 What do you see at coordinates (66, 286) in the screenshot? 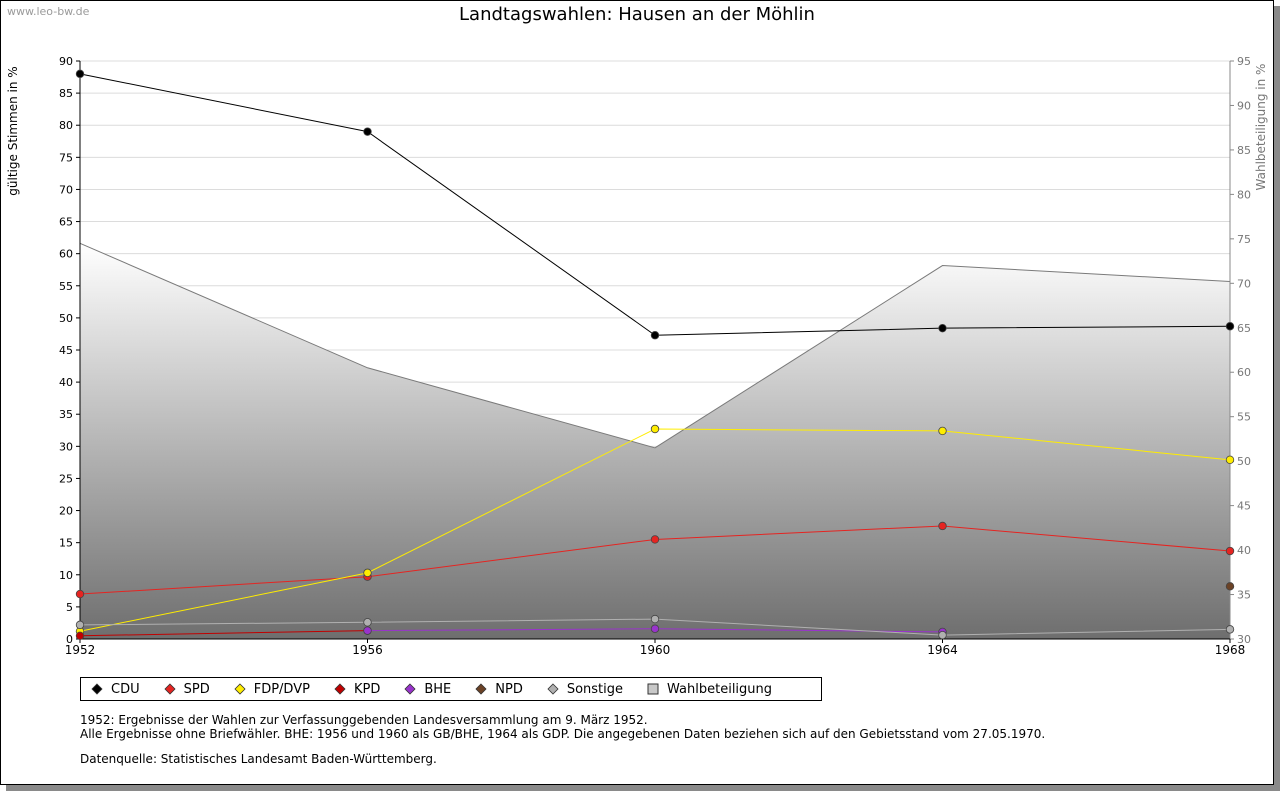
I see `y-tick-label-left-55: 55` at bounding box center [66, 286].